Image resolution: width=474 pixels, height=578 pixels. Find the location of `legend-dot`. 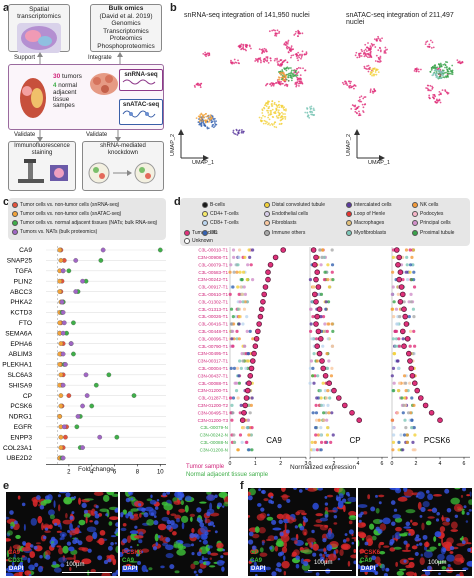

legend-dot is located at coordinates (15, 223).